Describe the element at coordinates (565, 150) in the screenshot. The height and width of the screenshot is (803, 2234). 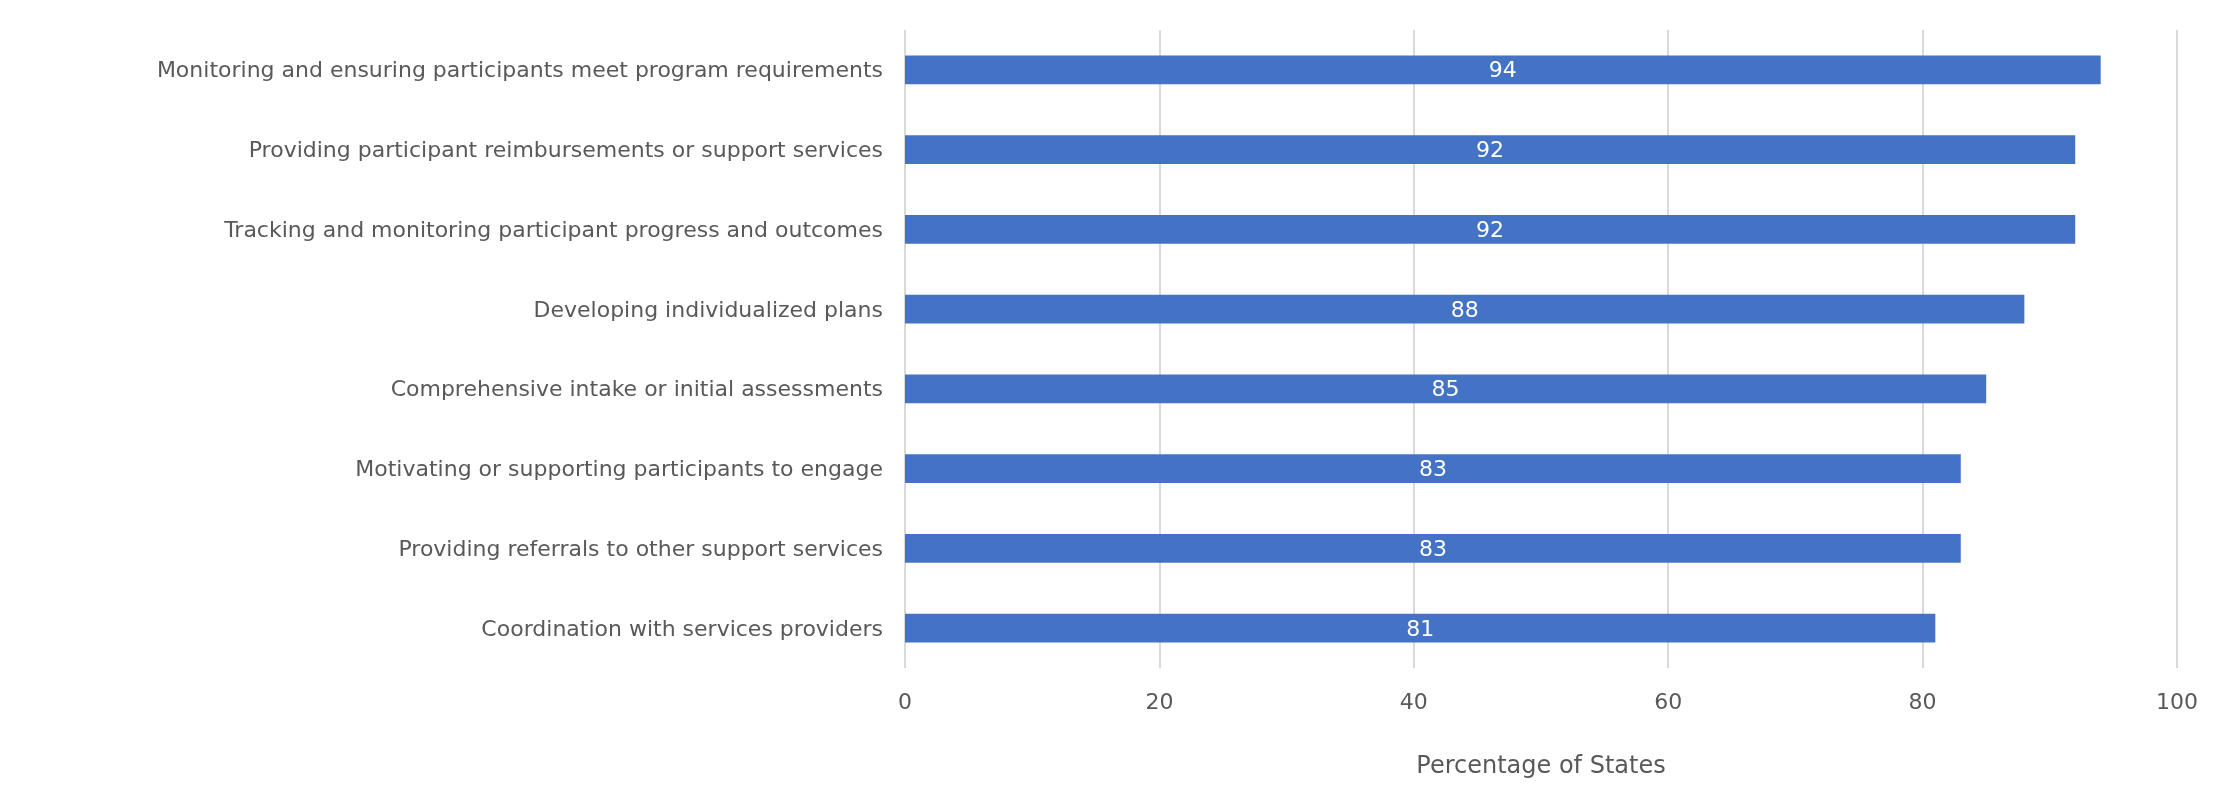
I see `y-tick-label: Providing participant reimbursements or support services` at that location.